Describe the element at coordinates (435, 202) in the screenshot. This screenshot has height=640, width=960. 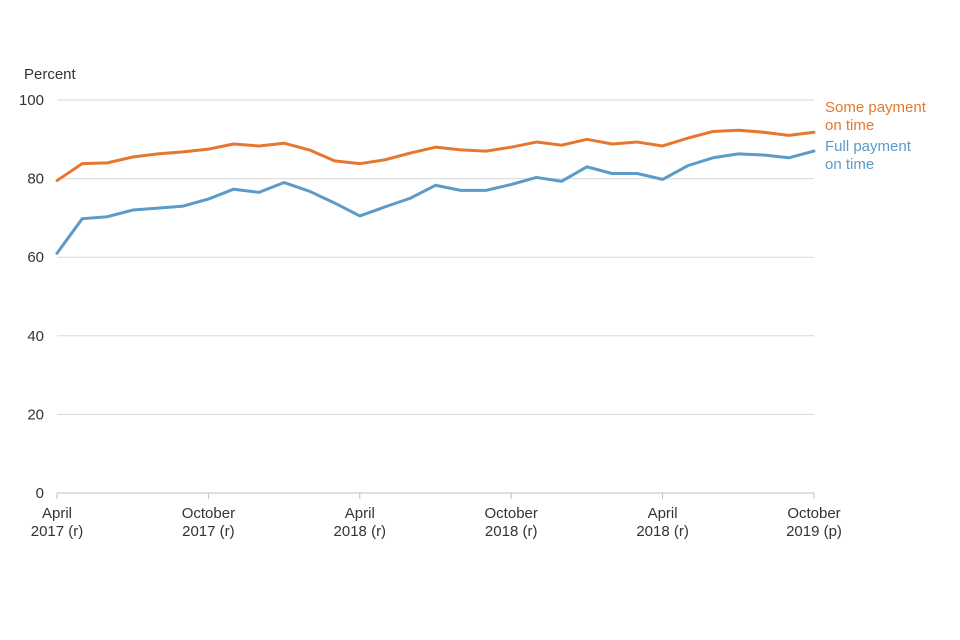
I see `series-line-full-payment-on-time` at that location.